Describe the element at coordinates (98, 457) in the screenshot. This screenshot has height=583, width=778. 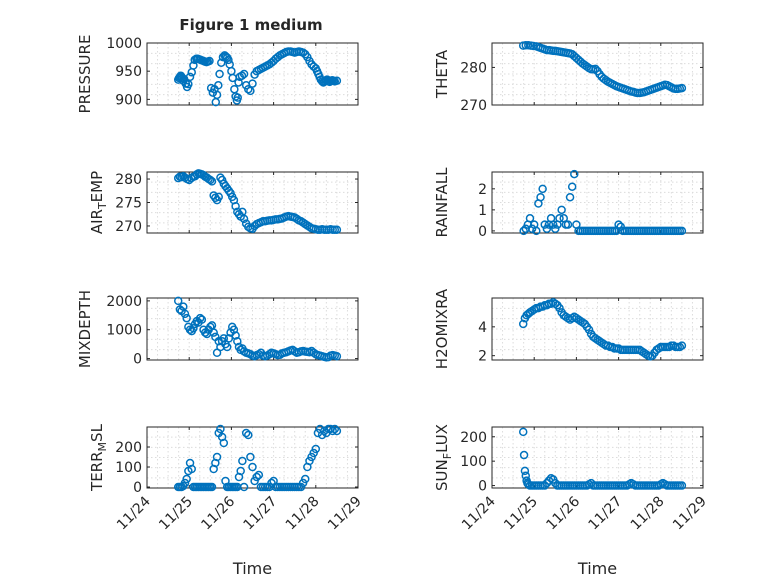
I see `y-axis-label: TERRMSL` at that location.